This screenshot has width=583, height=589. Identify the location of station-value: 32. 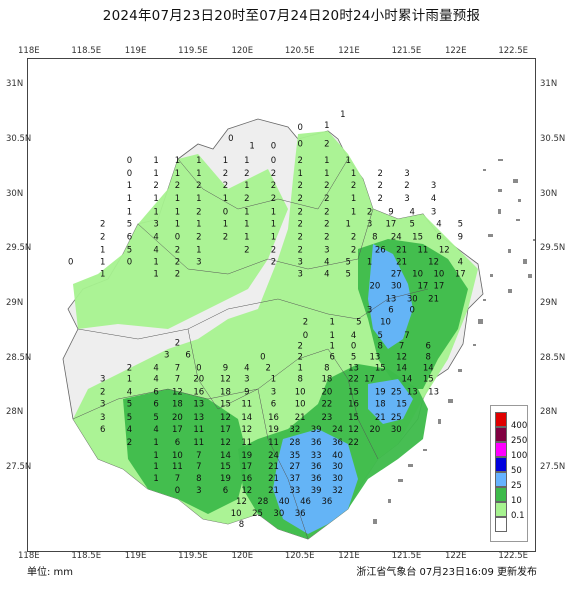
(294, 430).